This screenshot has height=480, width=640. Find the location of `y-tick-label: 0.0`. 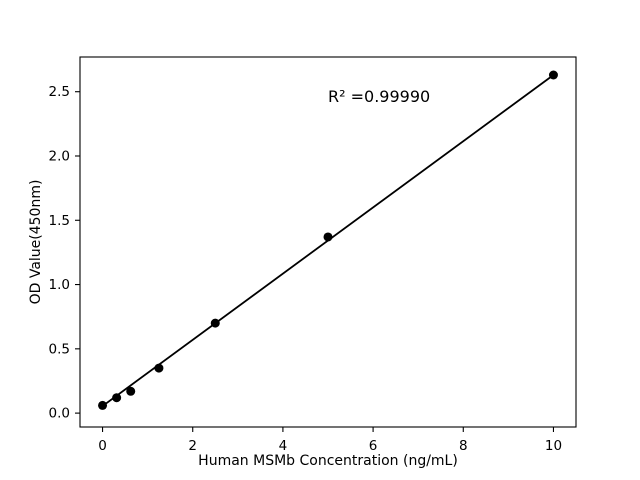

y-tick-label: 0.0 is located at coordinates (59, 414).